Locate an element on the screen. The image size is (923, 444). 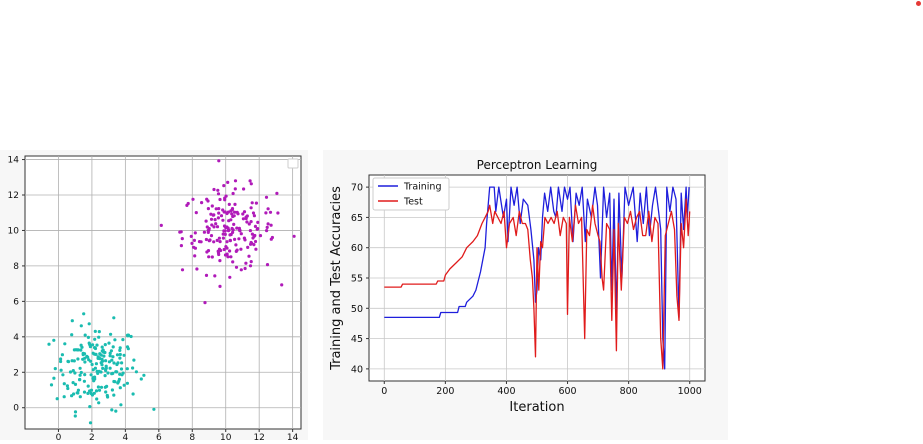
y-tick-label: 65 is located at coordinates (357, 218).